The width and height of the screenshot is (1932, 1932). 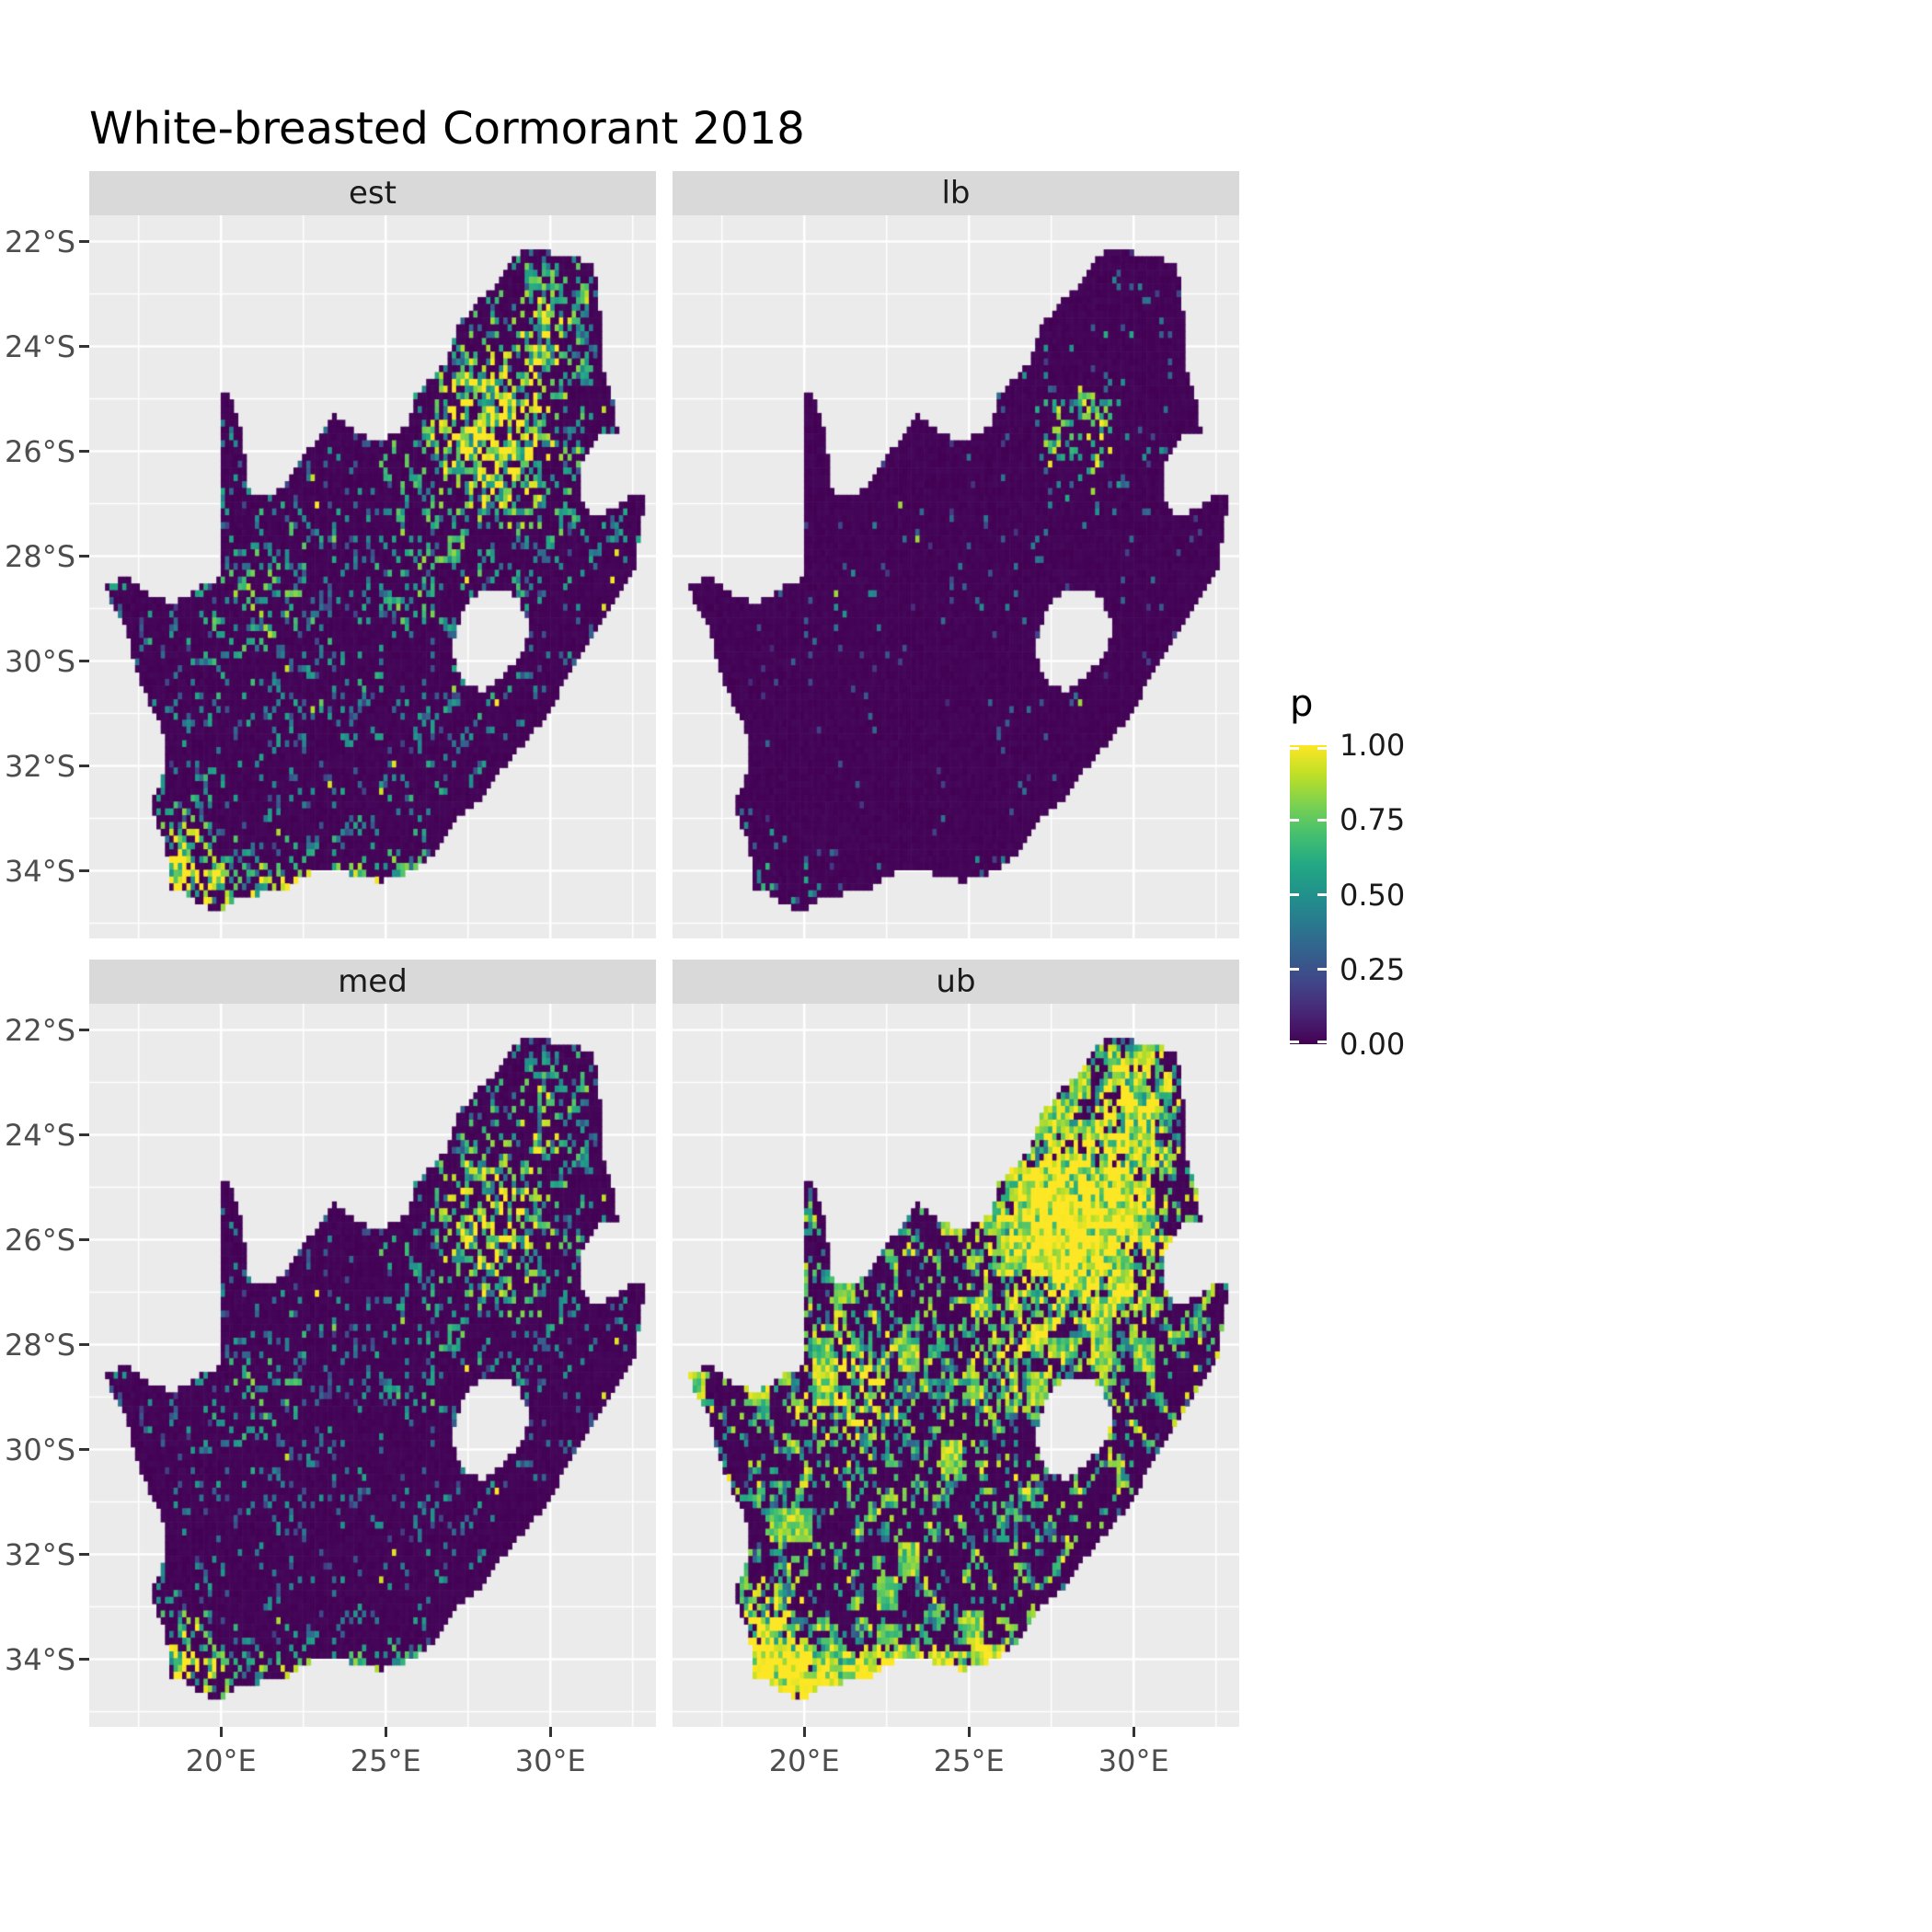 I want to click on facet-map-ub, so click(x=956, y=1365).